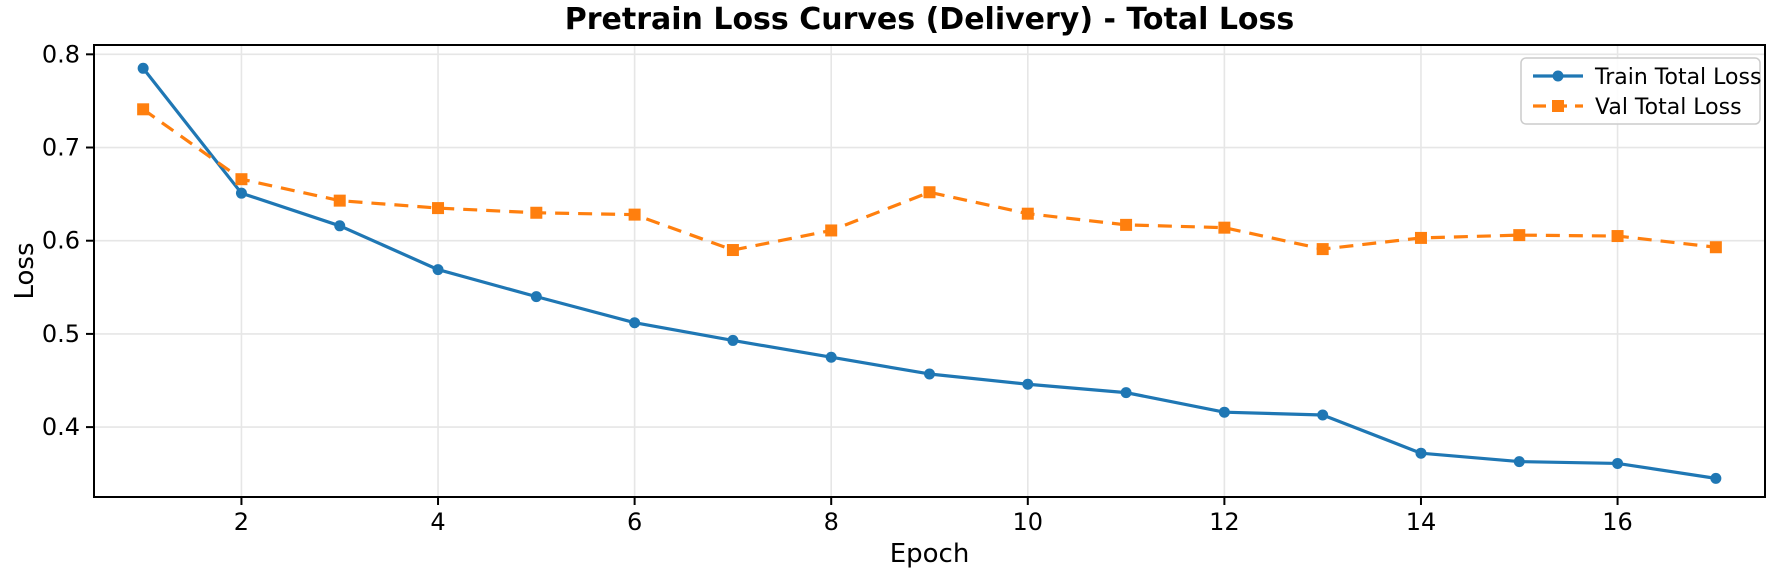 The image size is (1782, 580). I want to click on x-tick-label: 6, so click(634, 522).